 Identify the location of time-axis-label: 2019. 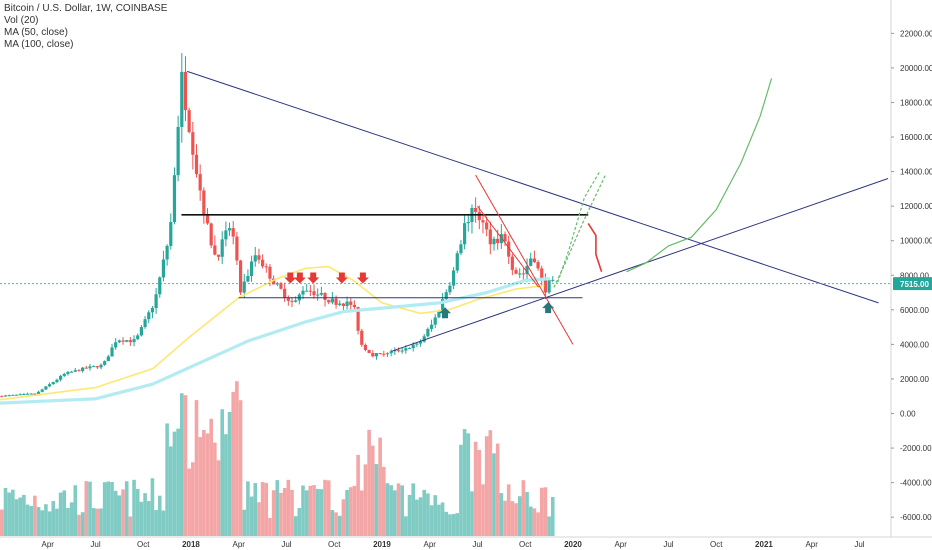
(382, 544).